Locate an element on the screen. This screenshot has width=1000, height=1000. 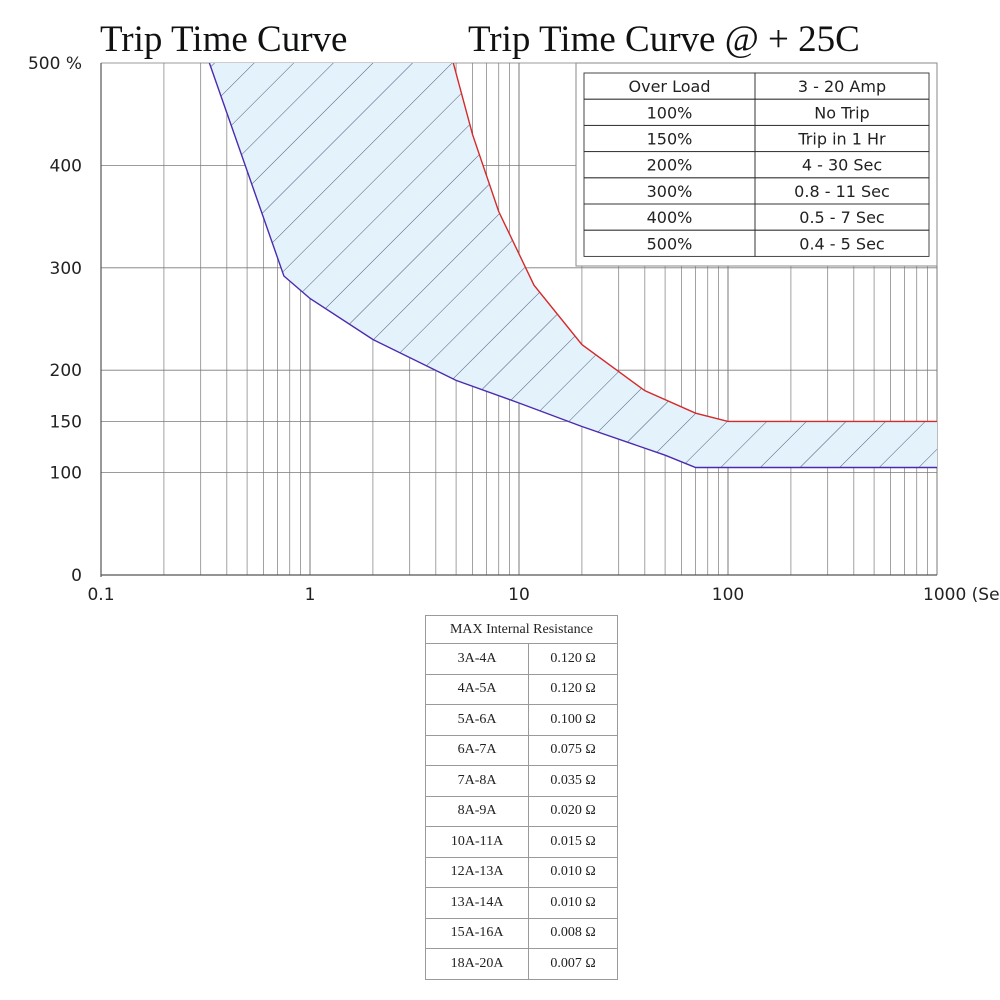
current-range: 6A-7A is located at coordinates (477, 750).